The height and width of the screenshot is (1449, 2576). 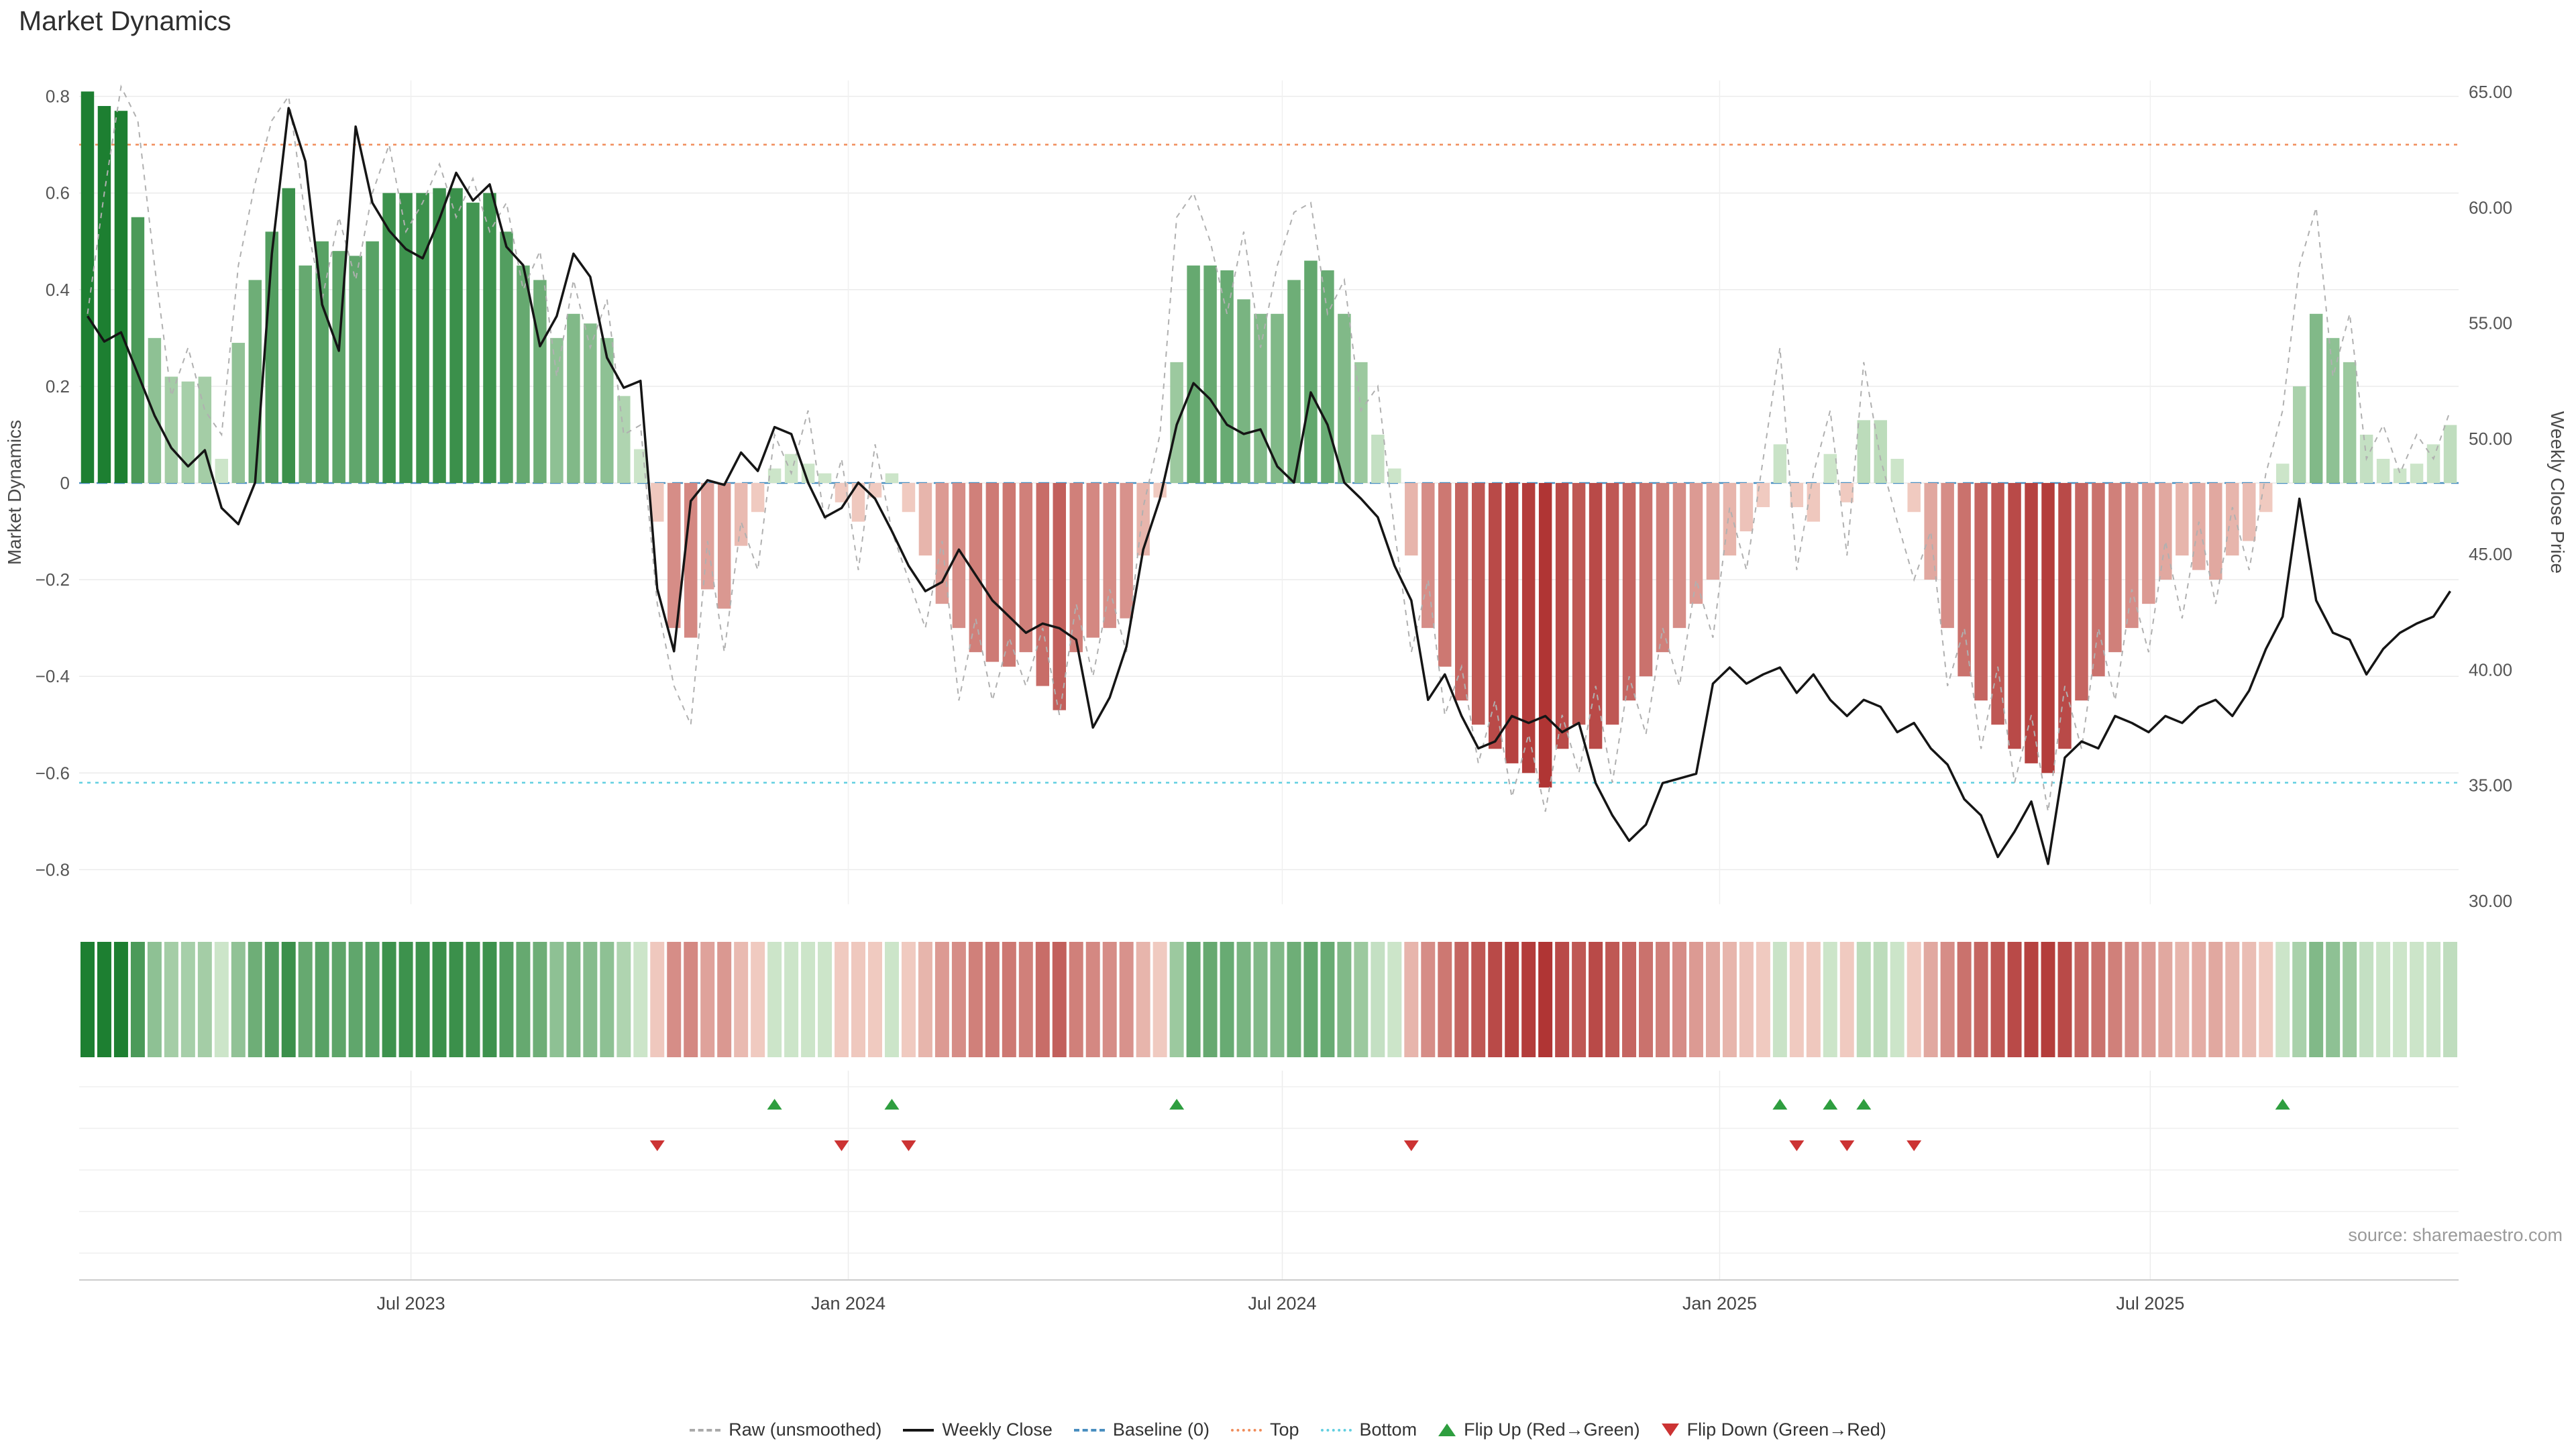 I want to click on legend-item-weekly-close: Weekly Close, so click(x=978, y=1429).